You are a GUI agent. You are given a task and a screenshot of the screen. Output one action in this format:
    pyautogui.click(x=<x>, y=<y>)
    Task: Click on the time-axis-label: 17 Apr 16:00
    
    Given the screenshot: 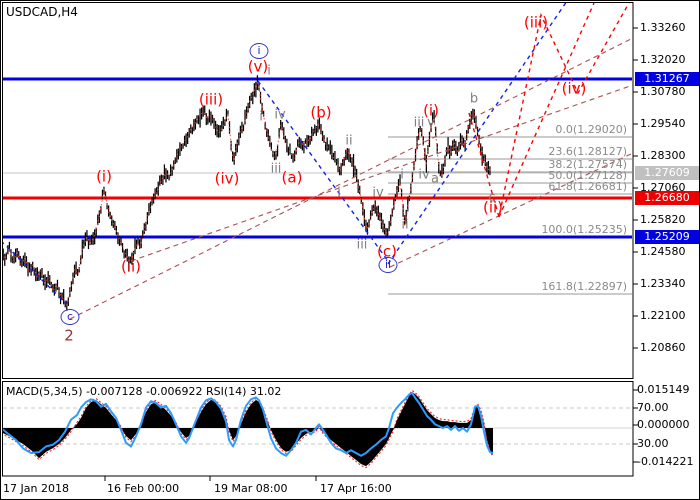 What is the action you would take?
    pyautogui.click(x=356, y=488)
    